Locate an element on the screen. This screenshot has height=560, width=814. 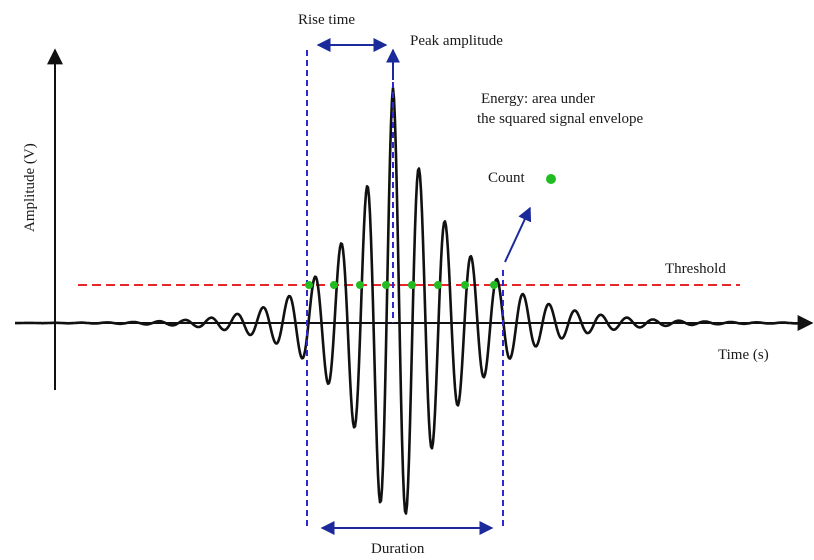
energy-label-line1: Energy: area under is located at coordinates (538, 99).